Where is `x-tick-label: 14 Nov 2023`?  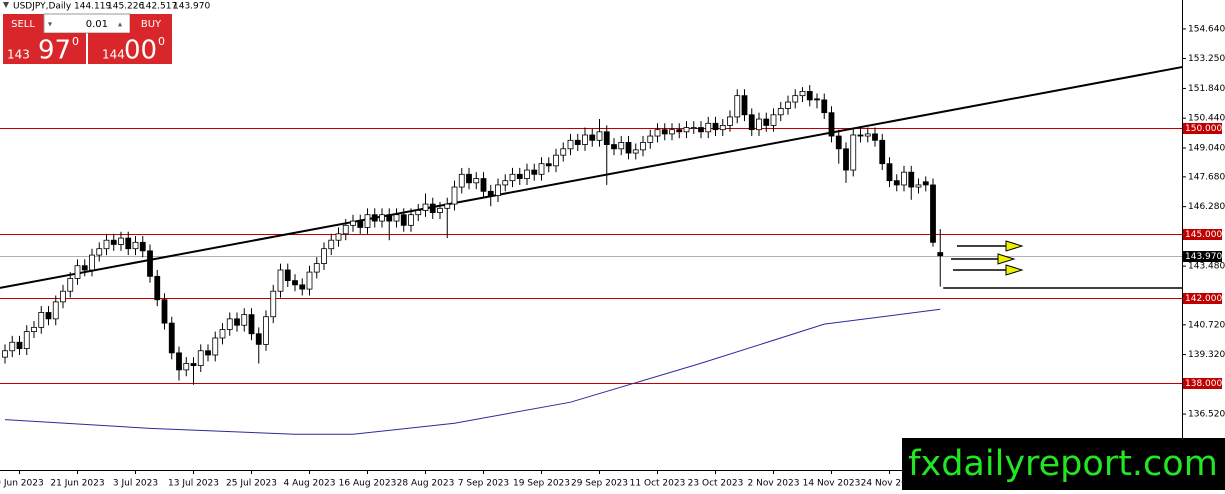 x-tick-label: 14 Nov 2023 is located at coordinates (832, 484).